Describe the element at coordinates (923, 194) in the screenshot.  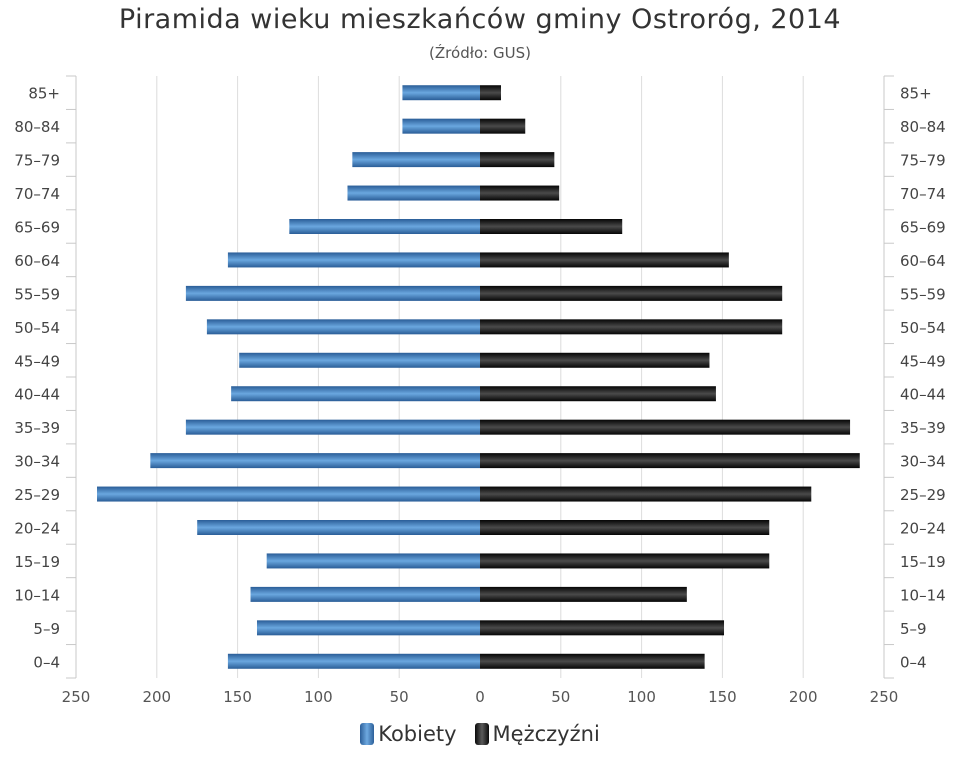
I see `category-label-right: 70–74` at that location.